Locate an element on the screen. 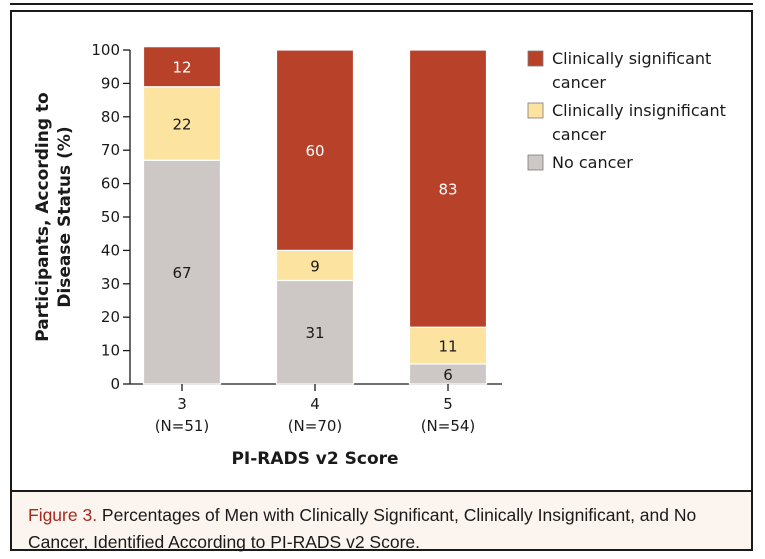  x-axis-label: PI-RADS v2 Score is located at coordinates (314, 459).